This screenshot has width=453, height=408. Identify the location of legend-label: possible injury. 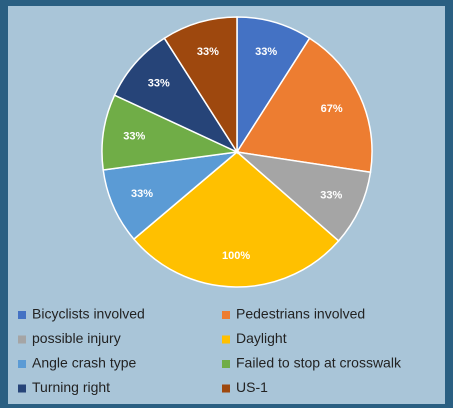
(76, 338).